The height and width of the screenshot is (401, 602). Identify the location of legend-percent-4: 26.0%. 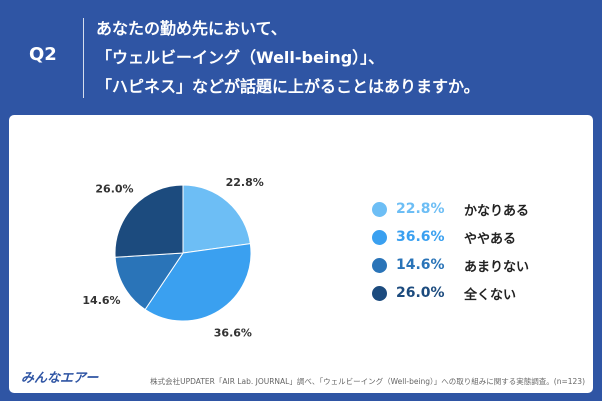
(420, 293).